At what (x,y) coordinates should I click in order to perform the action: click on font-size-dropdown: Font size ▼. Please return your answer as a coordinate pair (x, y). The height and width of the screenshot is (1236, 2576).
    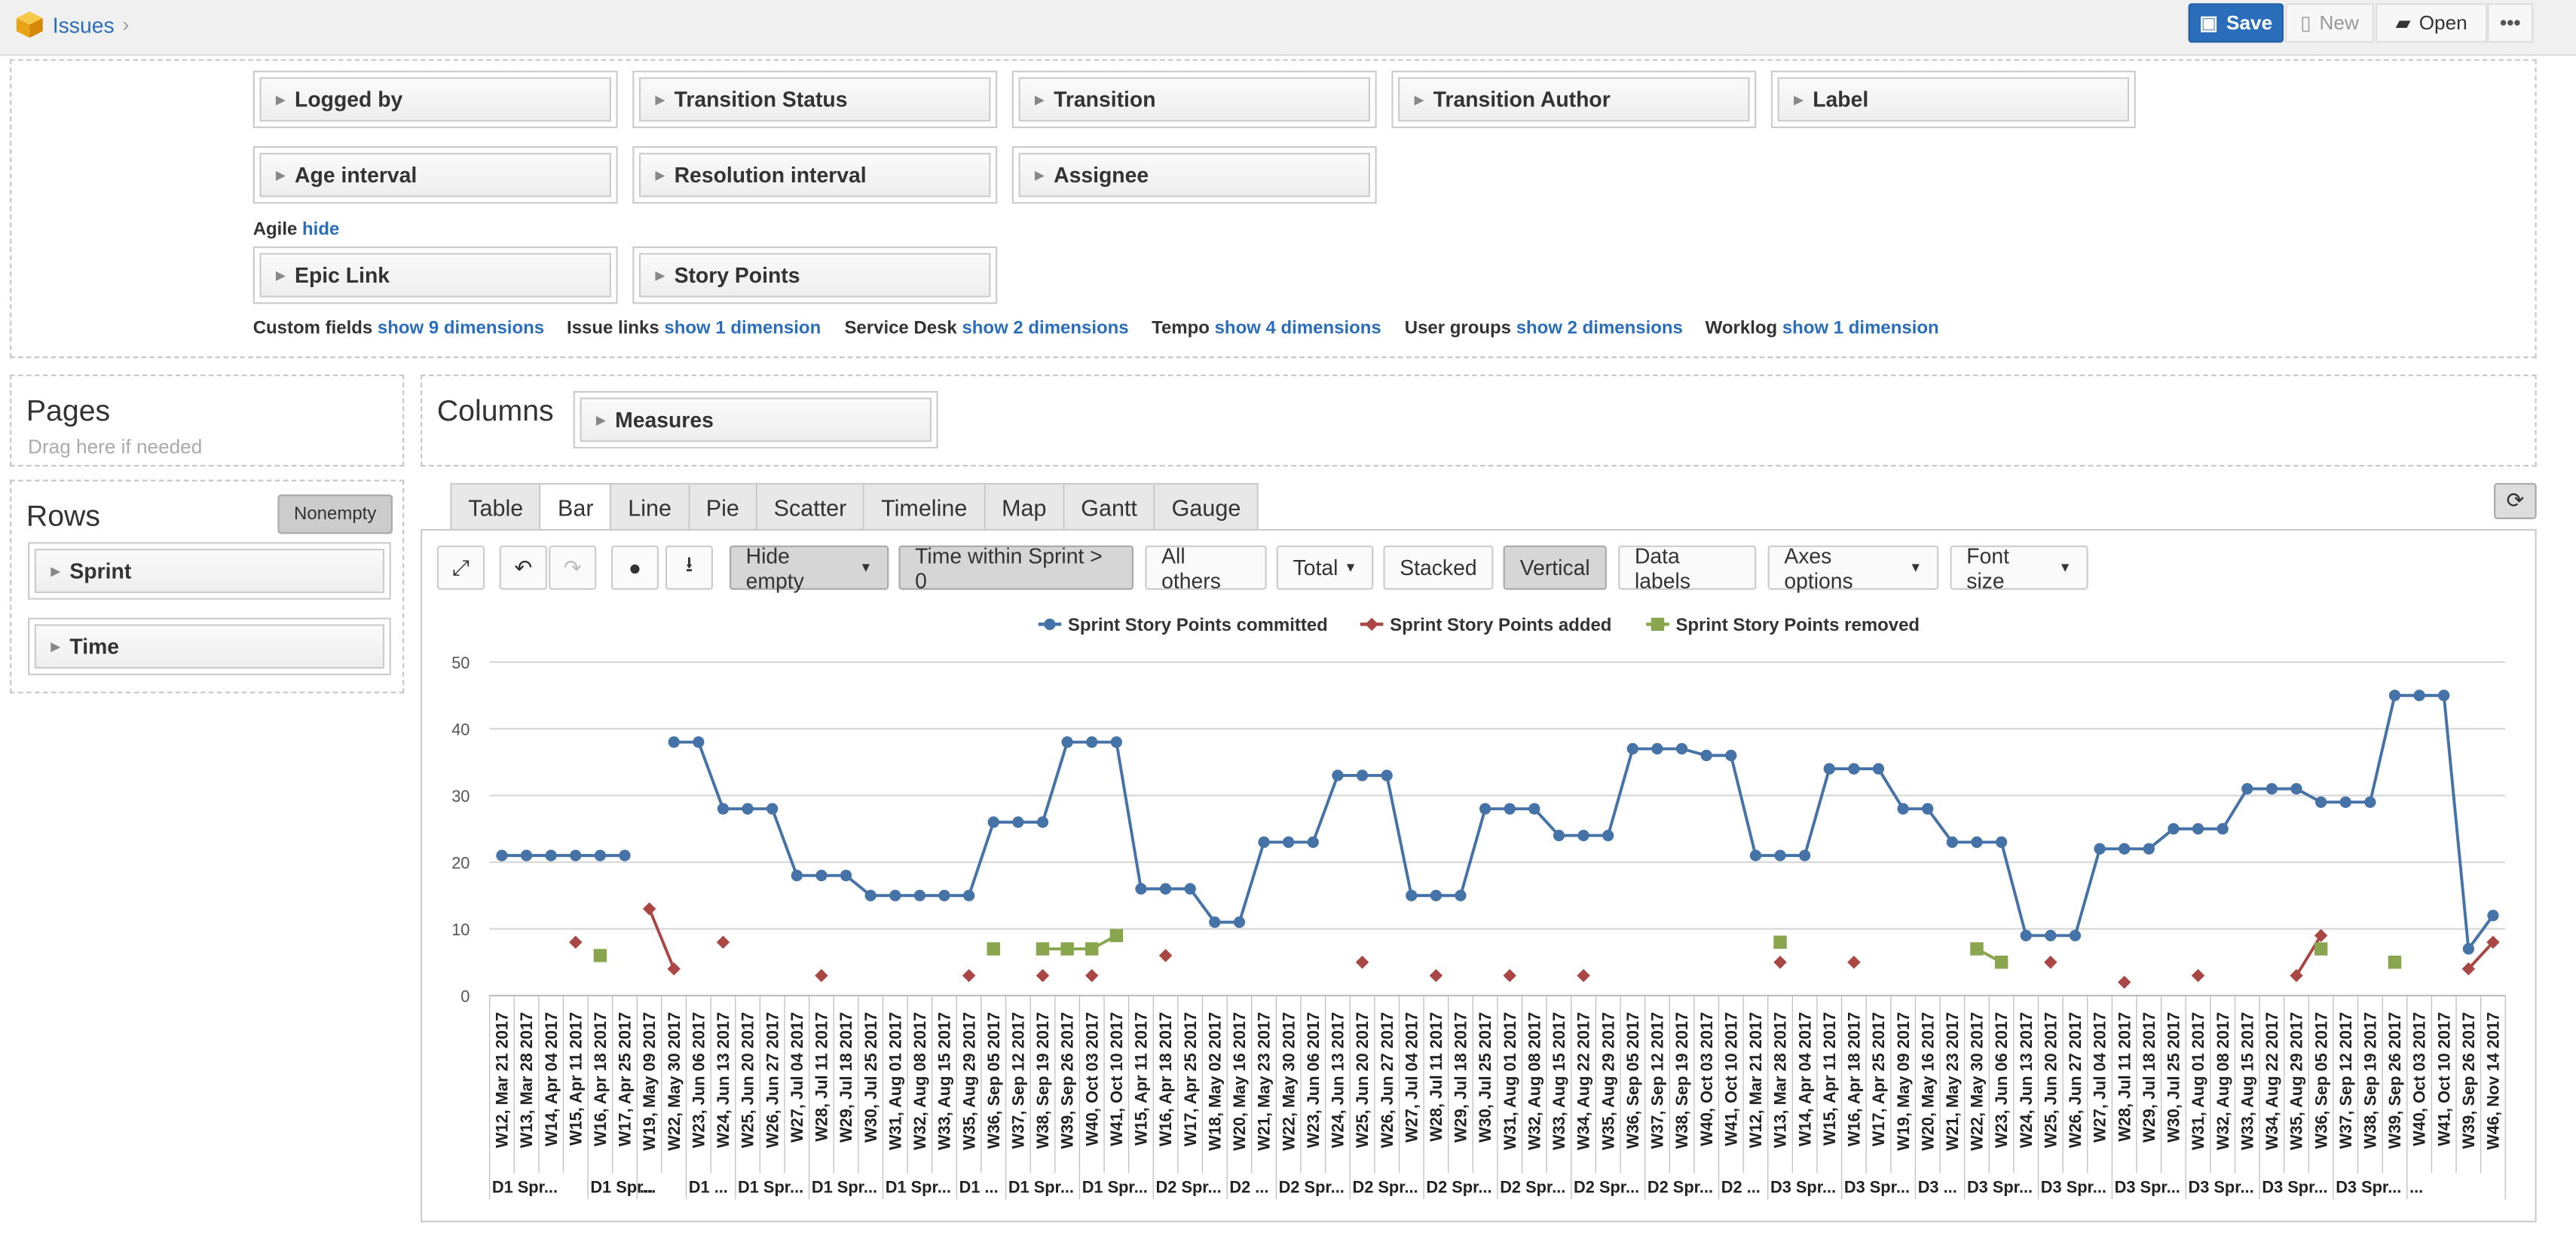
    Looking at the image, I should click on (2019, 567).